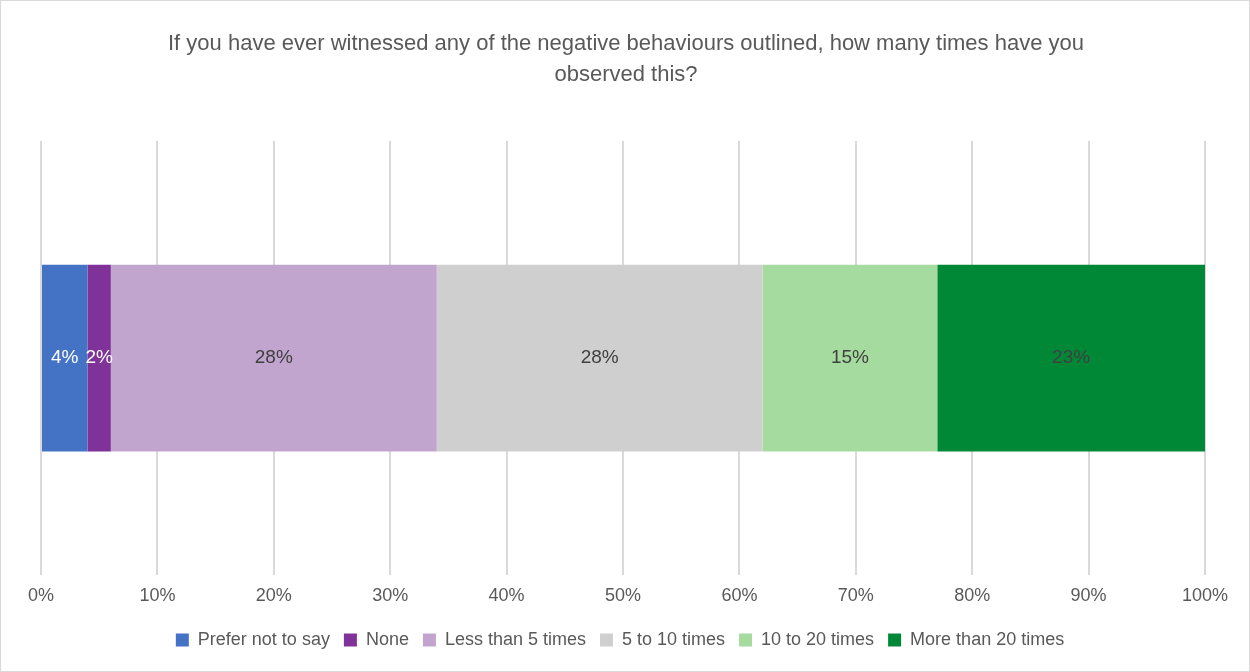 The image size is (1250, 672). What do you see at coordinates (739, 595) in the screenshot?
I see `x-tick-label: 60%` at bounding box center [739, 595].